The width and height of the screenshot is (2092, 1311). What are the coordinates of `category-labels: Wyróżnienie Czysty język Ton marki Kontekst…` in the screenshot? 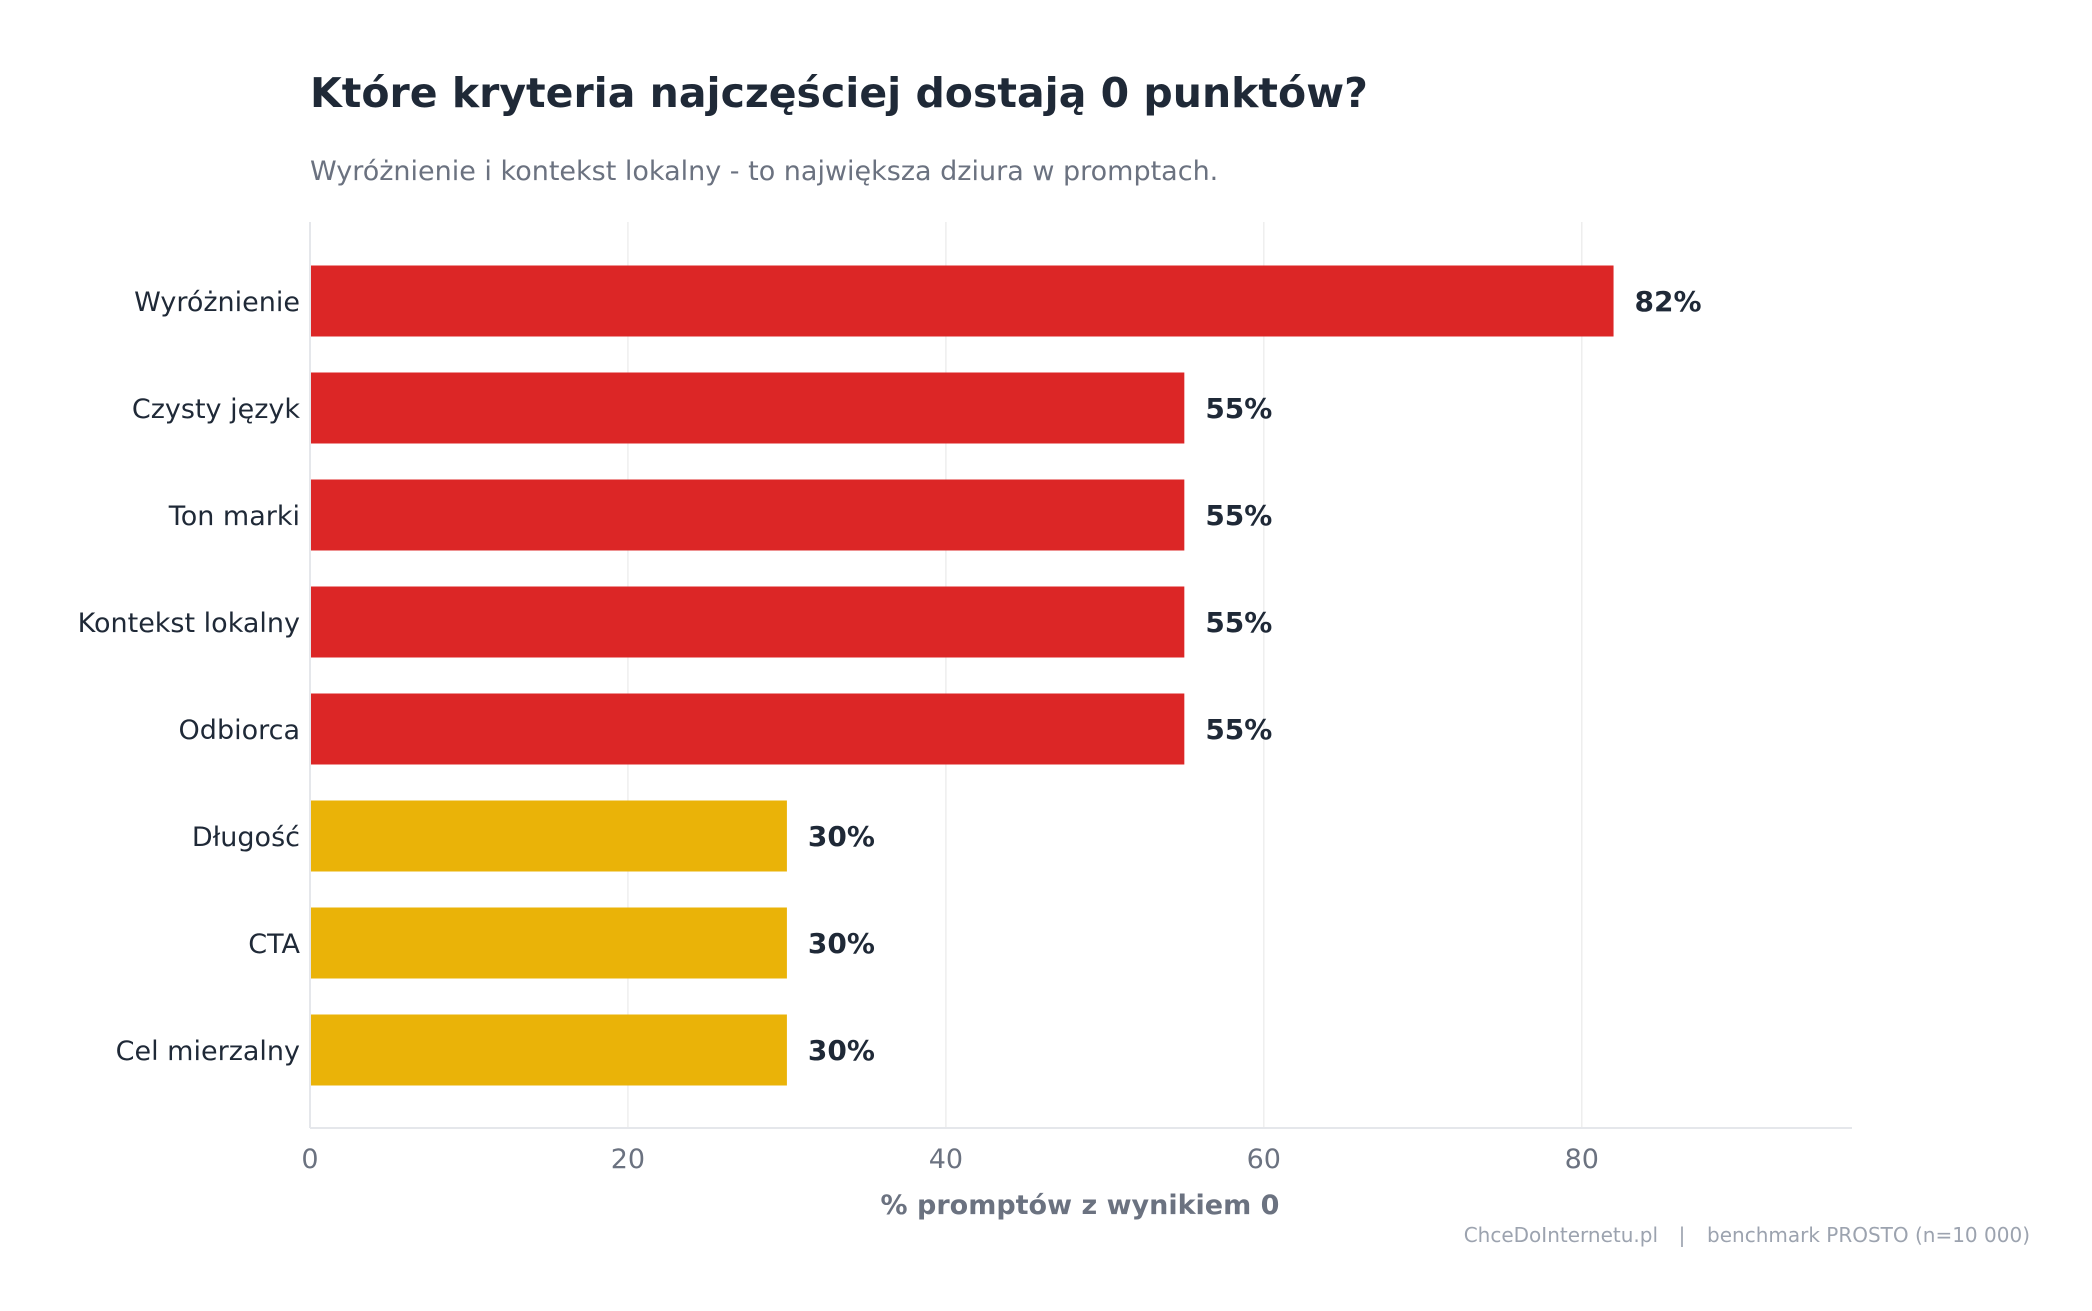 It's located at (189, 677).